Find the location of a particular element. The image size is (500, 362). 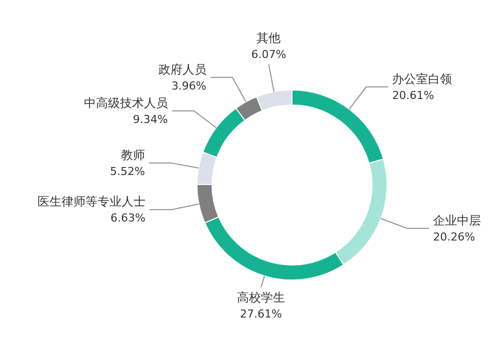

data-label: 5.52% is located at coordinates (127, 171).